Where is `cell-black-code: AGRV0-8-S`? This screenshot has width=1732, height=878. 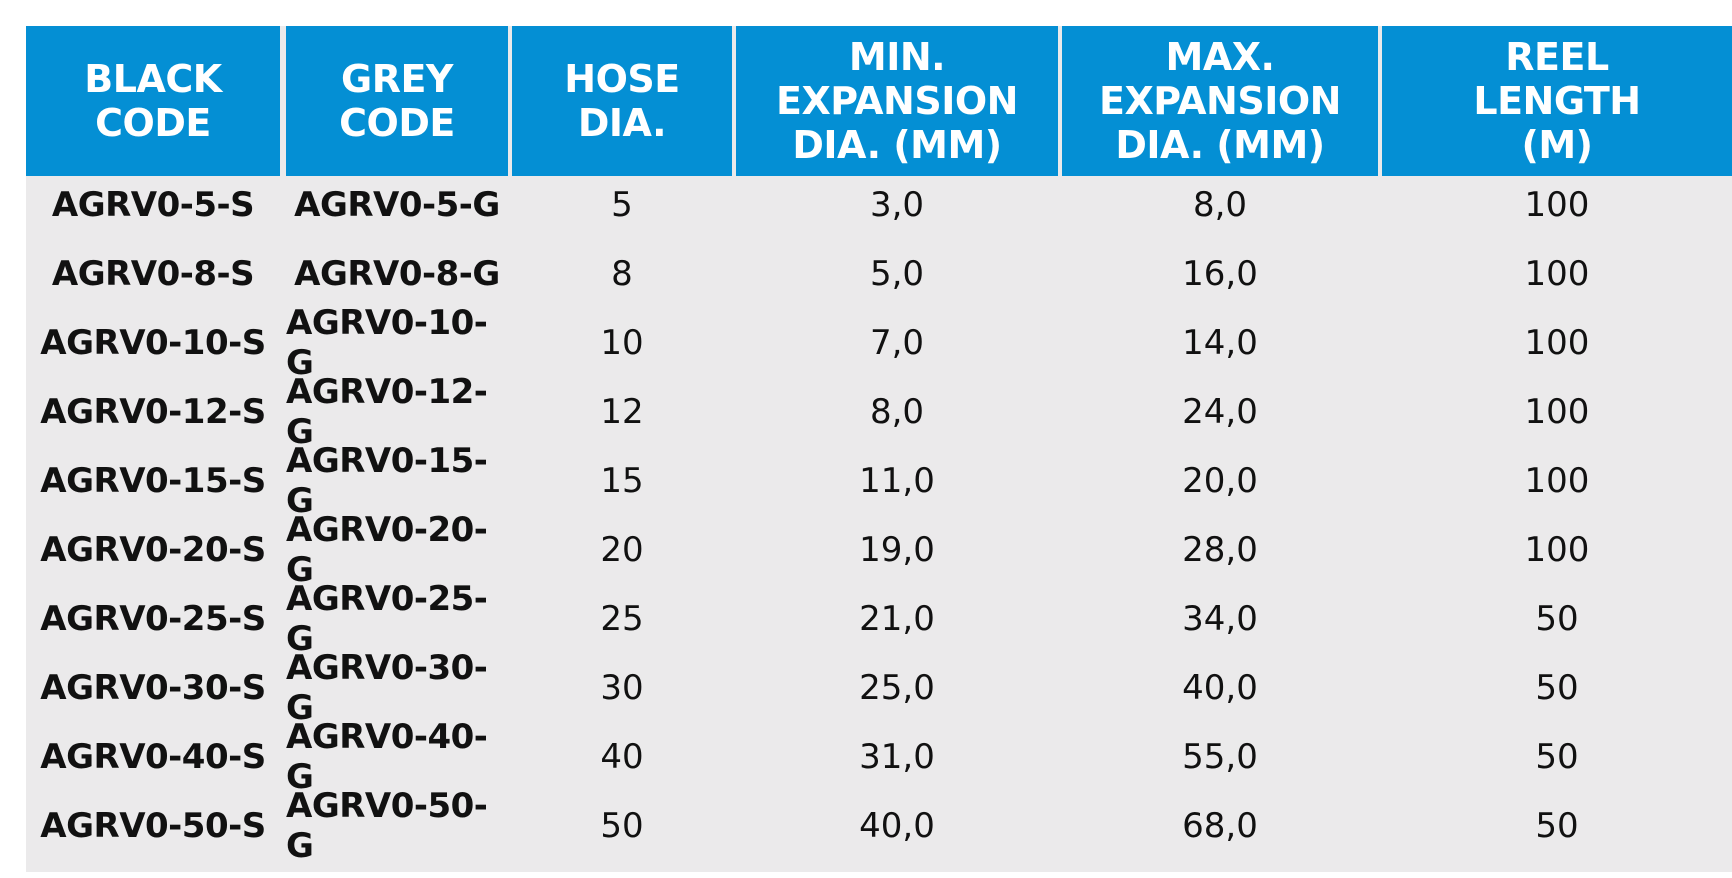 cell-black-code: AGRV0-8-S is located at coordinates (153, 274).